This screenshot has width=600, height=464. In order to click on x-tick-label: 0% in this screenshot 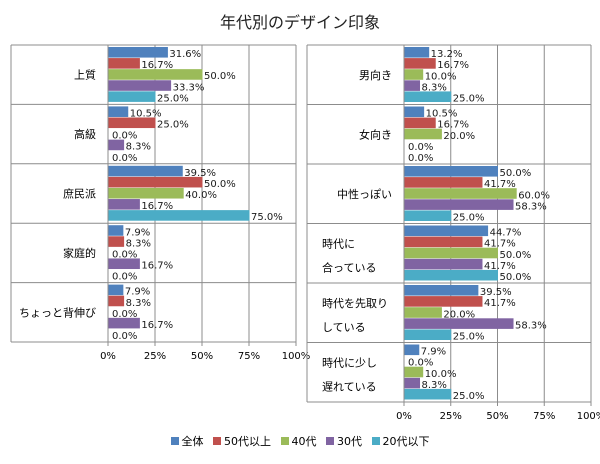, I will do `click(404, 416)`.